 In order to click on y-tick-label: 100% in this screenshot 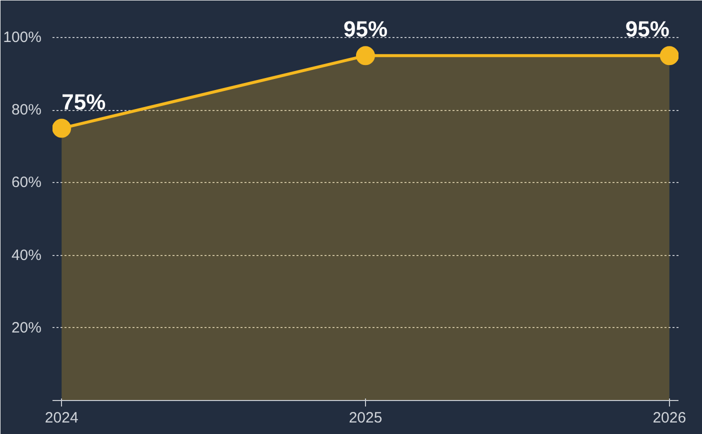, I will do `click(22, 37)`.